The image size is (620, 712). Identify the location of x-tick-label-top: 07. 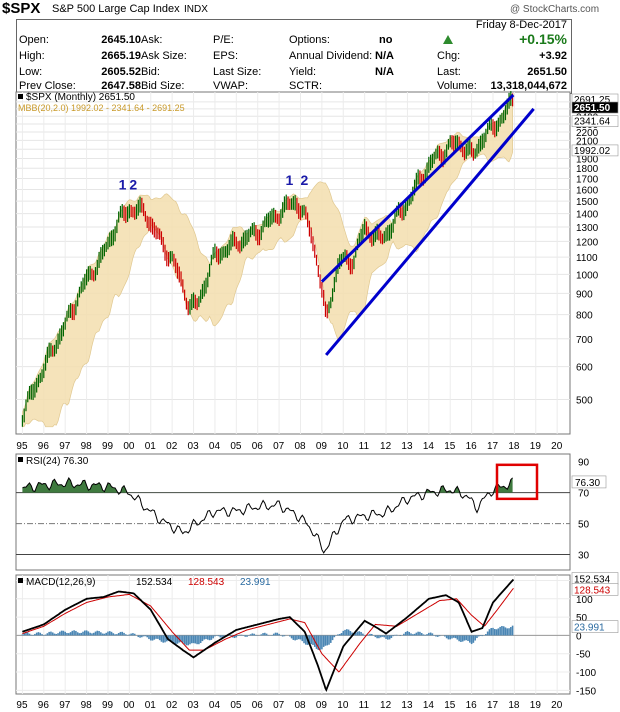
(279, 446).